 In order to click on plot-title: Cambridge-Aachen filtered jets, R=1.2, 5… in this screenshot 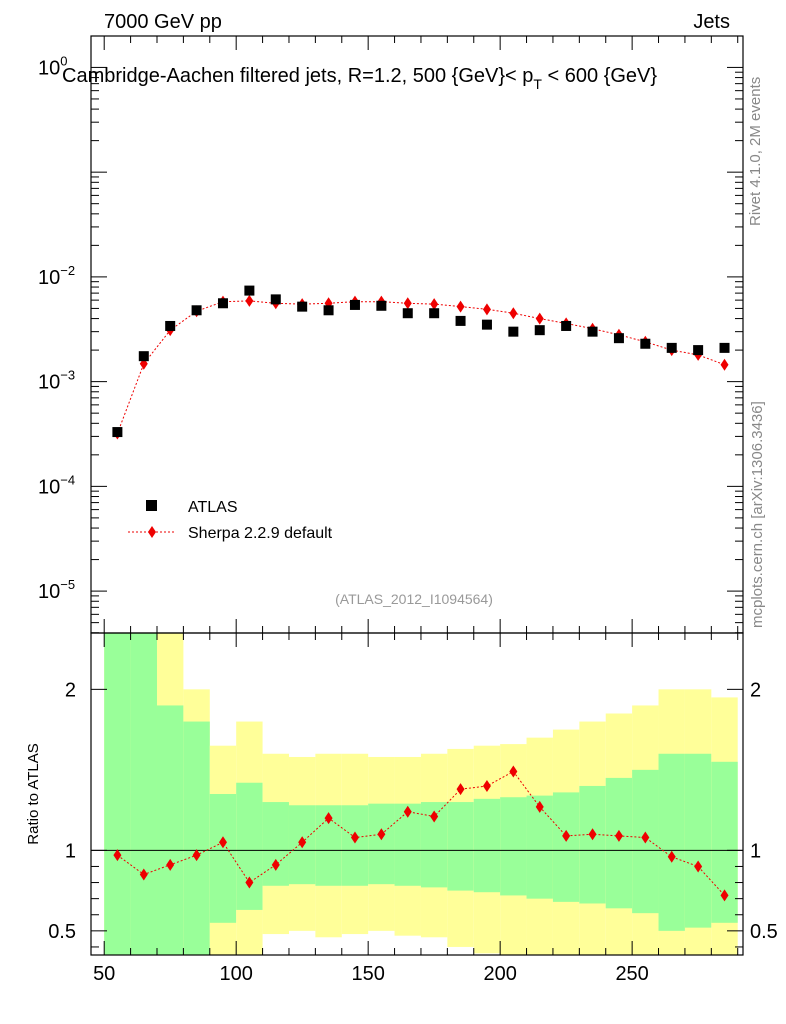, I will do `click(359, 78)`.